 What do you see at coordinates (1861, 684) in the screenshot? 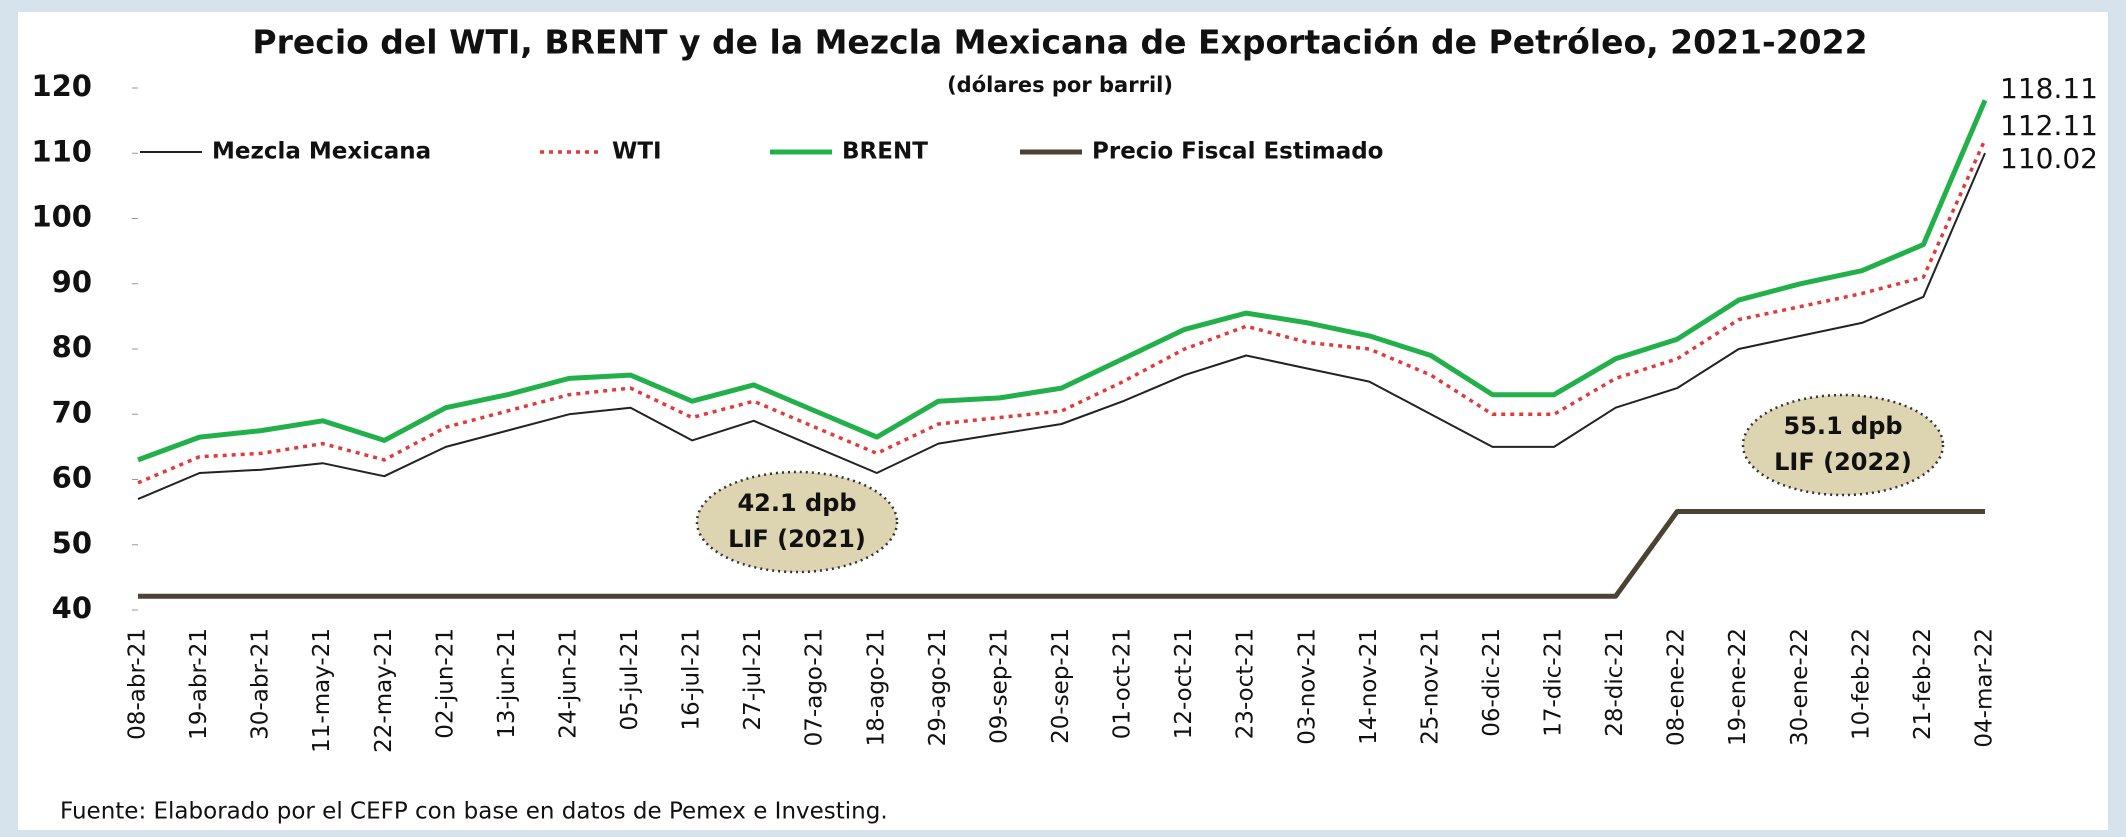
I see `x-tick-label: 10-feb-22` at bounding box center [1861, 684].